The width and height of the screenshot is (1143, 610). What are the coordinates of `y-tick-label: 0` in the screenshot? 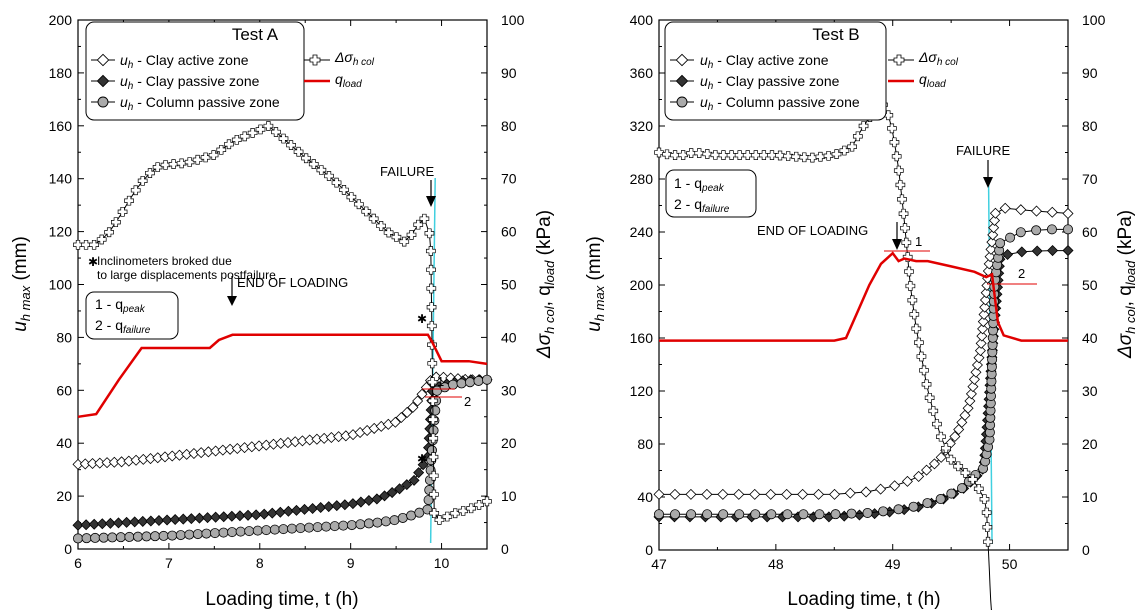 It's located at (649, 550).